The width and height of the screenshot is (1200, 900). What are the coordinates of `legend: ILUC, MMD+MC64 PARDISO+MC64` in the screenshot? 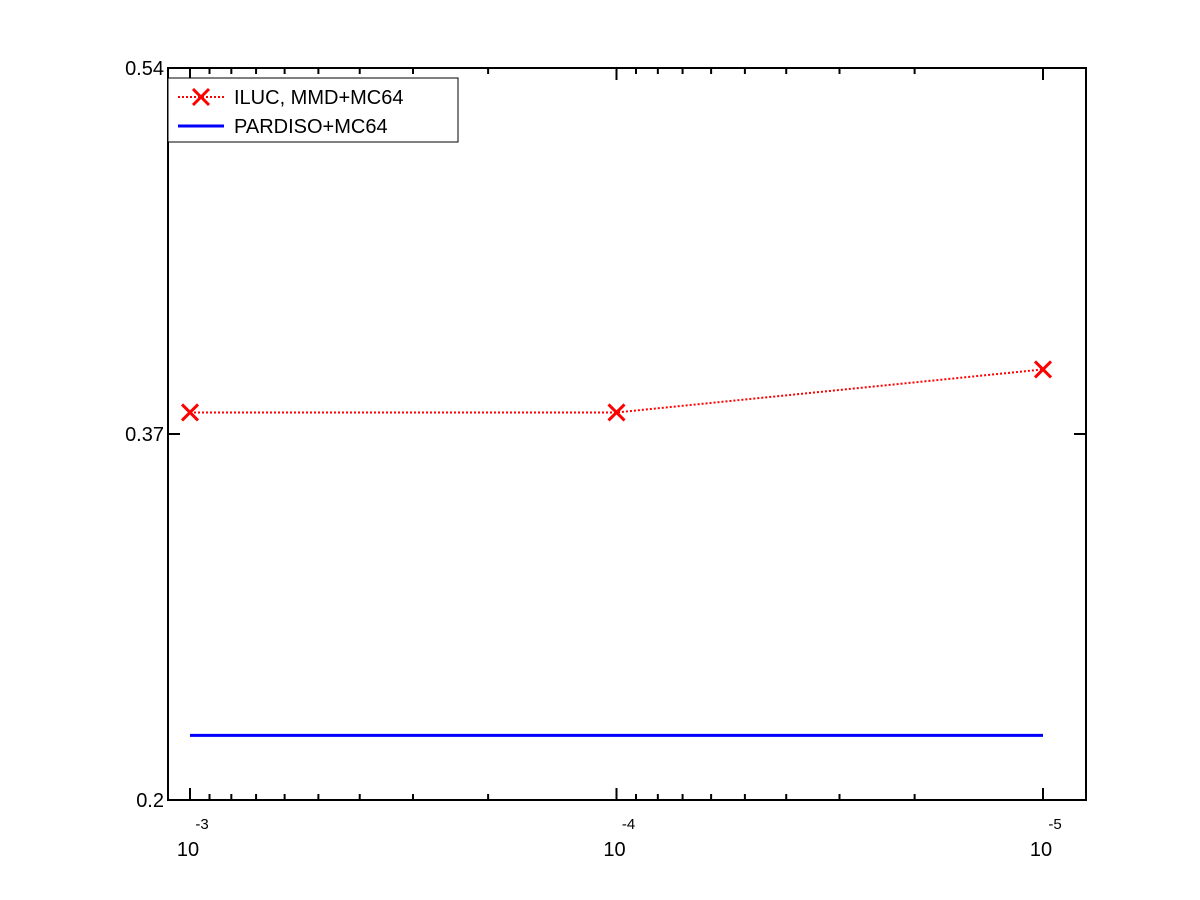 It's located at (313, 110).